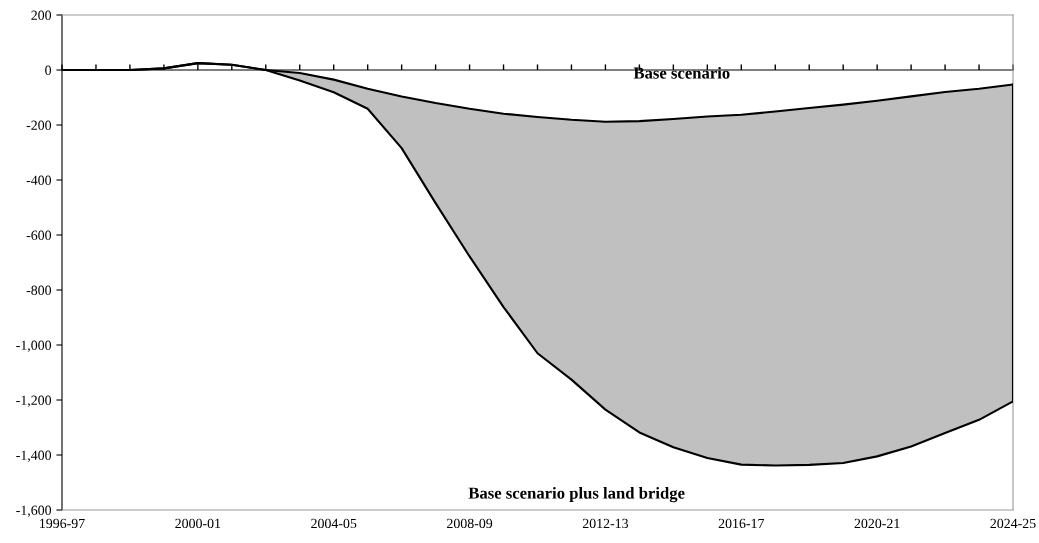  Describe the element at coordinates (681, 72) in the screenshot. I see `legend-label: Base scenario` at that location.